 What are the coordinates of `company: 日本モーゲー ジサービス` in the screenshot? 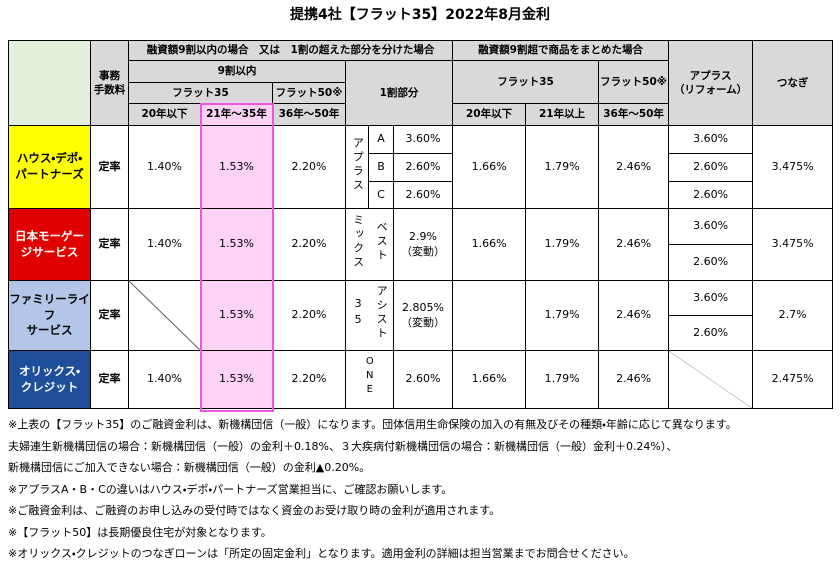 It's located at (49, 244).